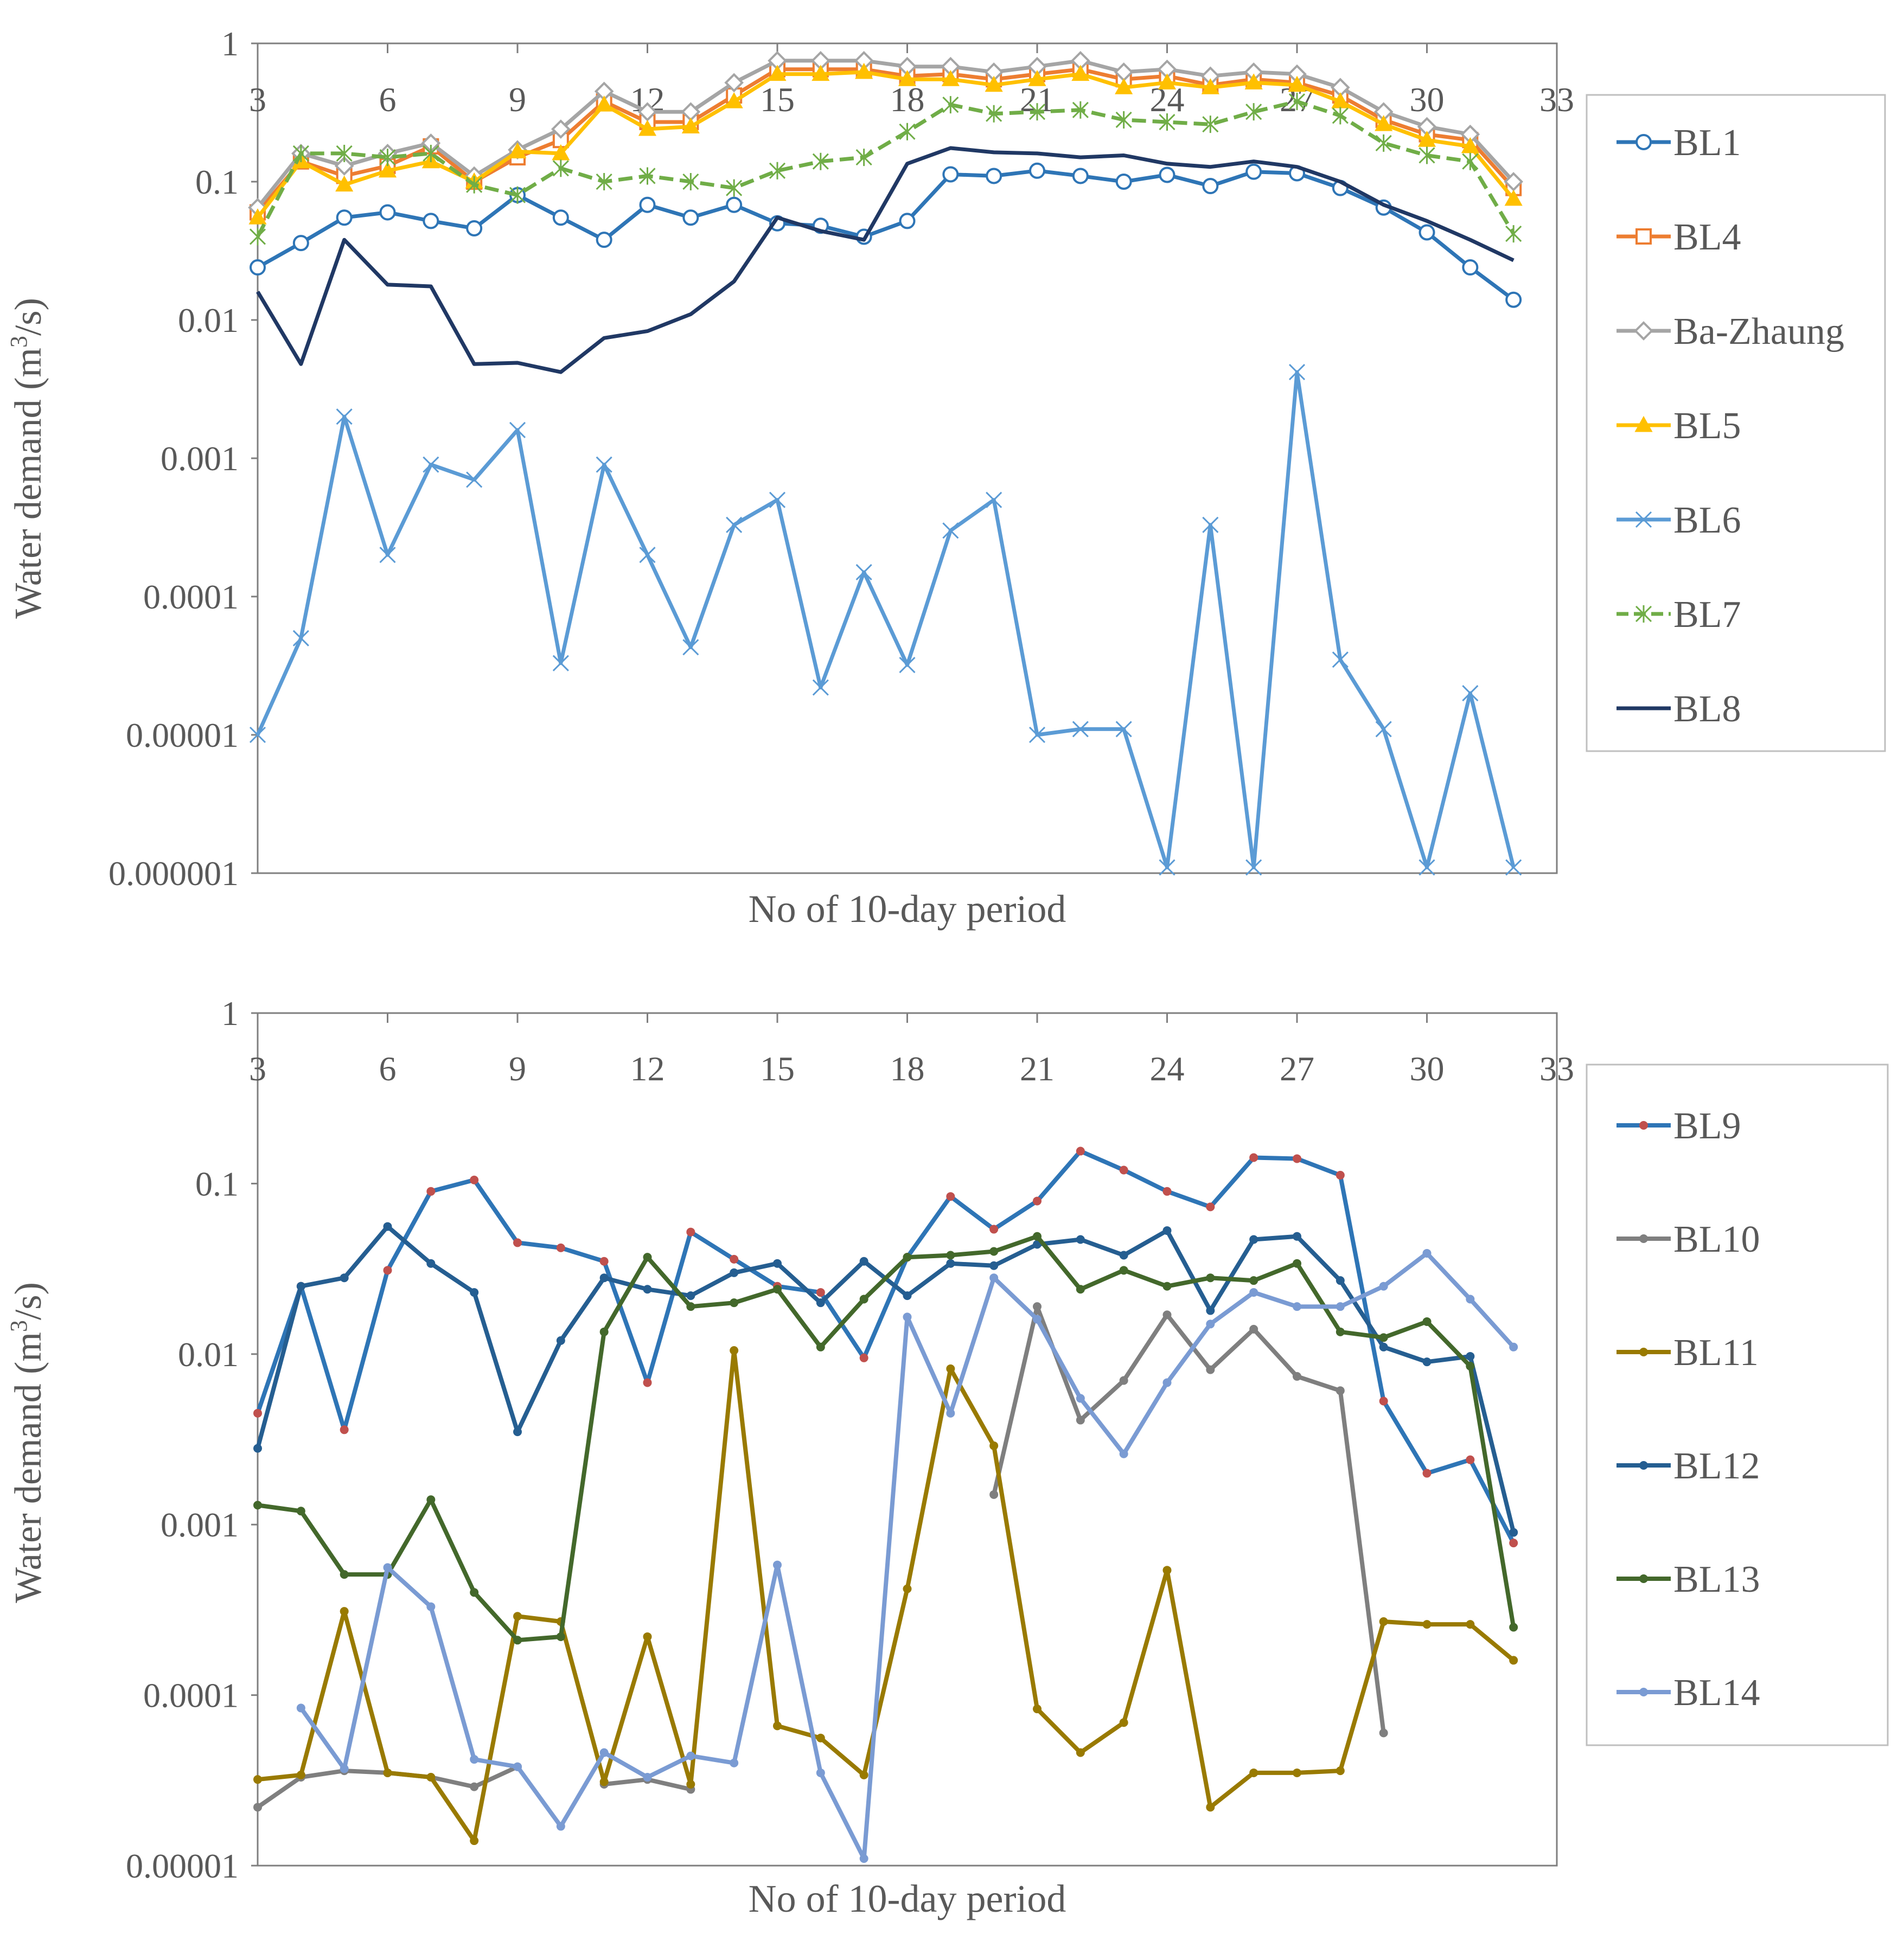 Image resolution: width=1904 pixels, height=1941 pixels. What do you see at coordinates (182, 735) in the screenshot?
I see `y-tick-label: 0.00001` at bounding box center [182, 735].